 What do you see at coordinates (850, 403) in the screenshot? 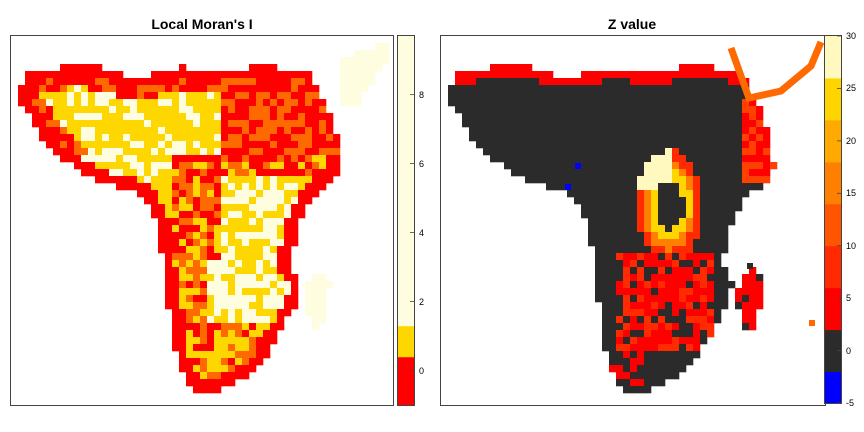
I see `legend-tick-label: -5` at bounding box center [850, 403].